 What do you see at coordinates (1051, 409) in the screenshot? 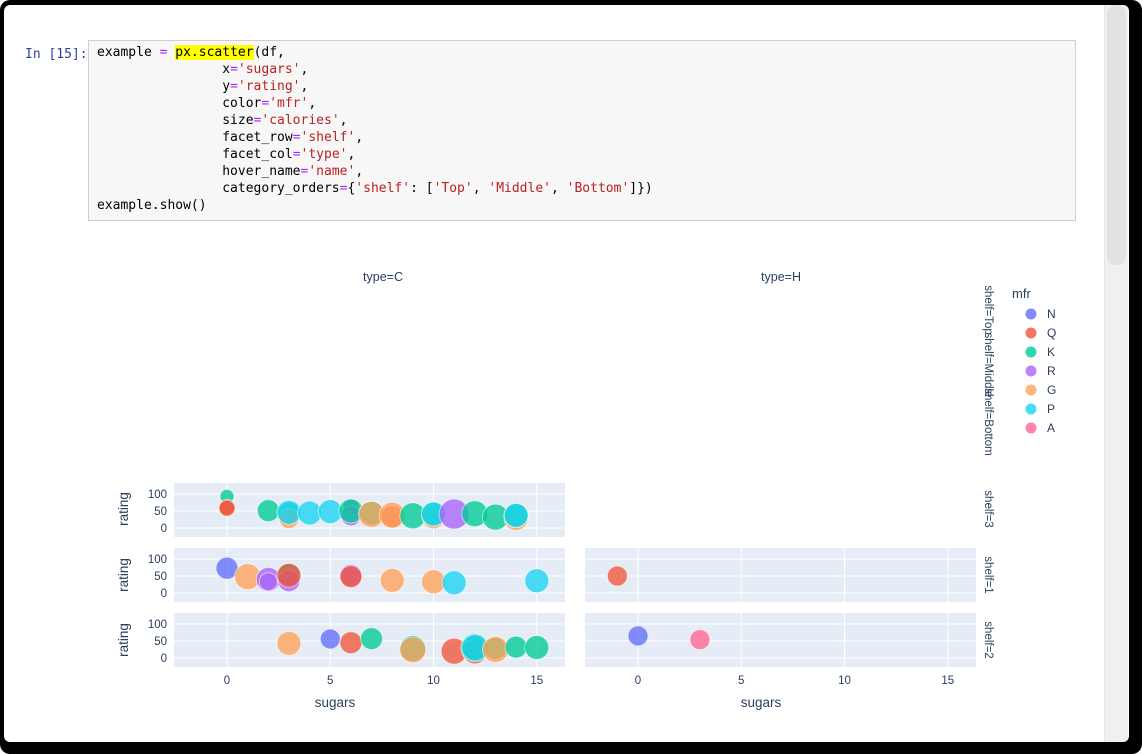
I see `legend-label: P` at bounding box center [1051, 409].